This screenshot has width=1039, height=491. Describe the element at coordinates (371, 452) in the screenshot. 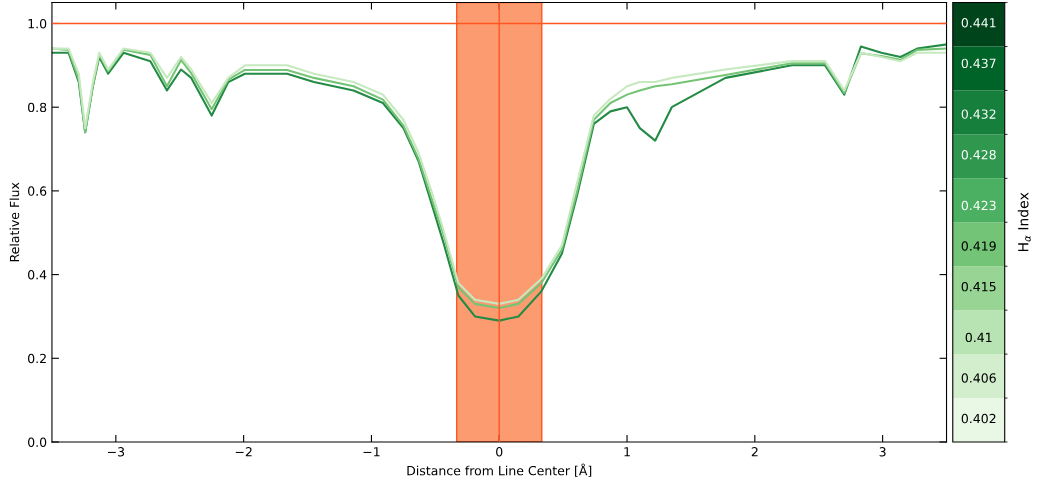

I see `x-tick-label: −1` at that location.